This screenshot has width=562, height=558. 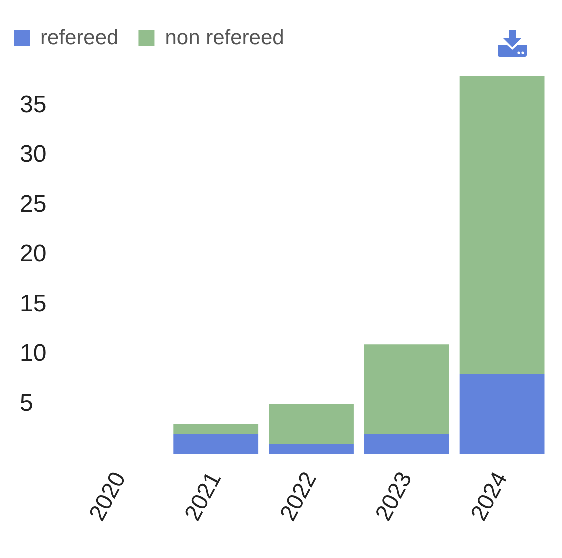 I want to click on x-tick-label: 2022, so click(x=298, y=496).